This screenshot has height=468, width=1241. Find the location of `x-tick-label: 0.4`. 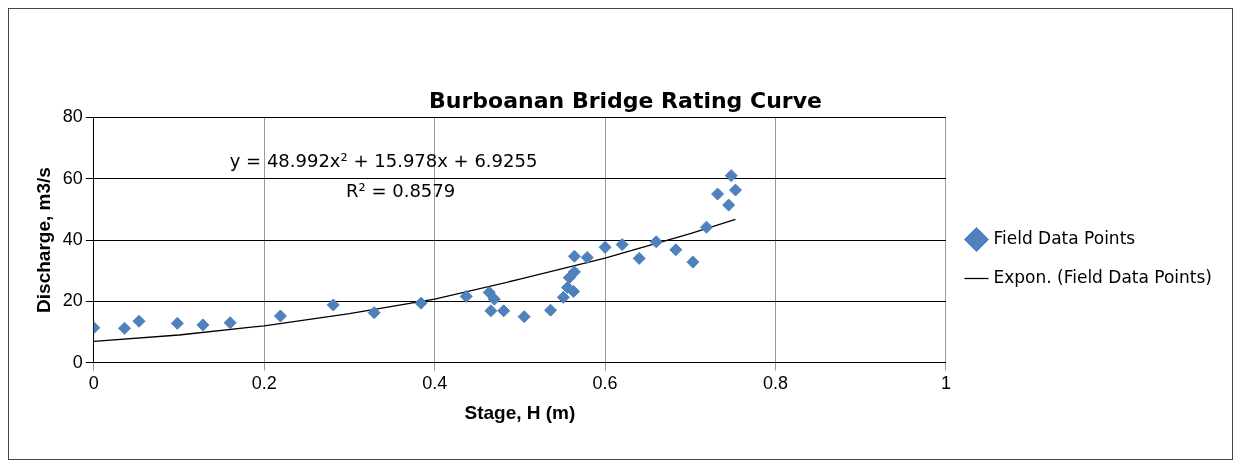

x-tick-label: 0.4 is located at coordinates (435, 383).